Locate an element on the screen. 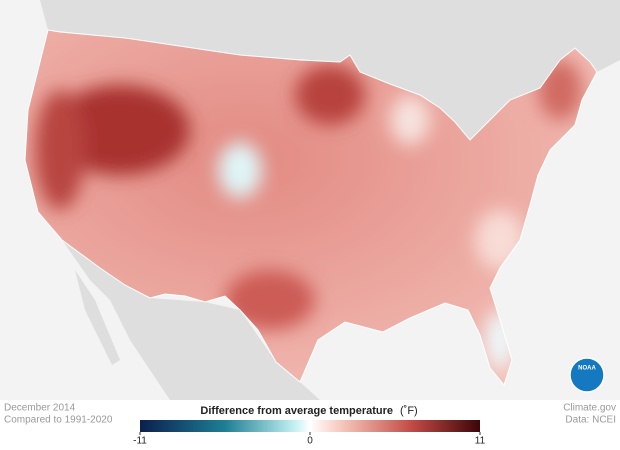 This screenshot has width=620, height=450. colorbar-tick-label: 11 is located at coordinates (480, 441).